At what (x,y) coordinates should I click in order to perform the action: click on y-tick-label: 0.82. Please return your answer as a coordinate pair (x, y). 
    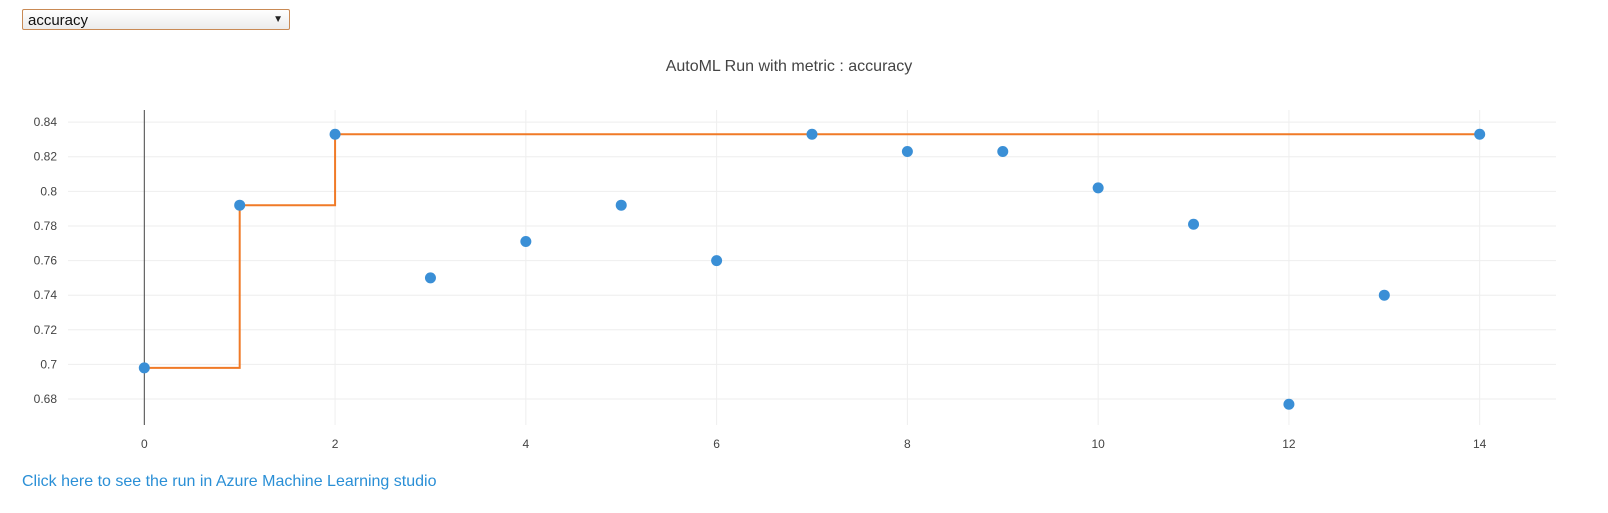
    Looking at the image, I should click on (46, 157).